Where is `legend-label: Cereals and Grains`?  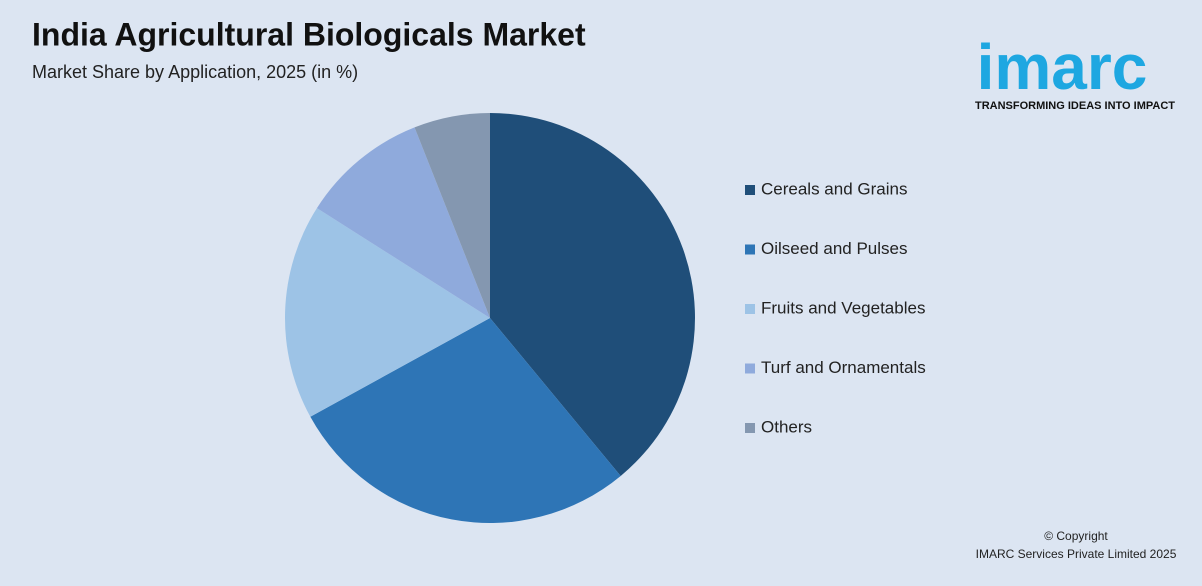 legend-label: Cereals and Grains is located at coordinates (834, 188).